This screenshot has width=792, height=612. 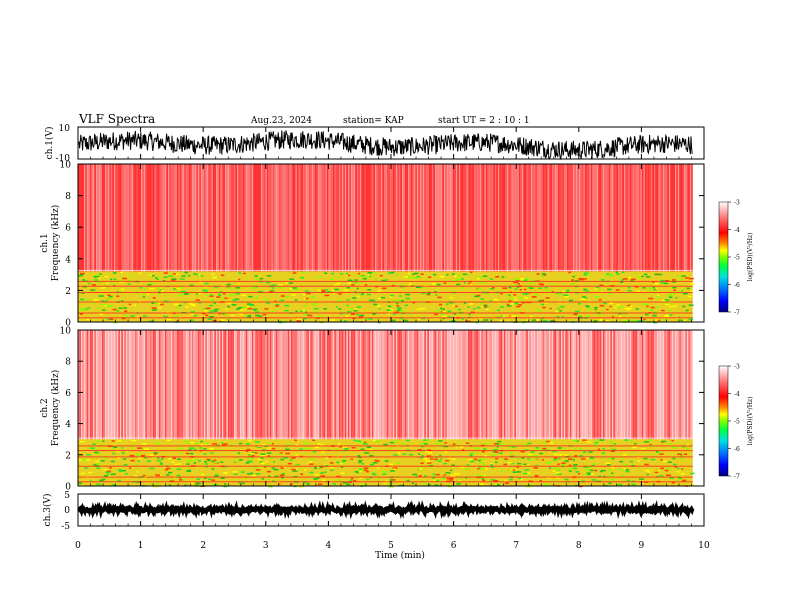 What do you see at coordinates (516, 546) in the screenshot?
I see `x-tick-label: 7` at bounding box center [516, 546].